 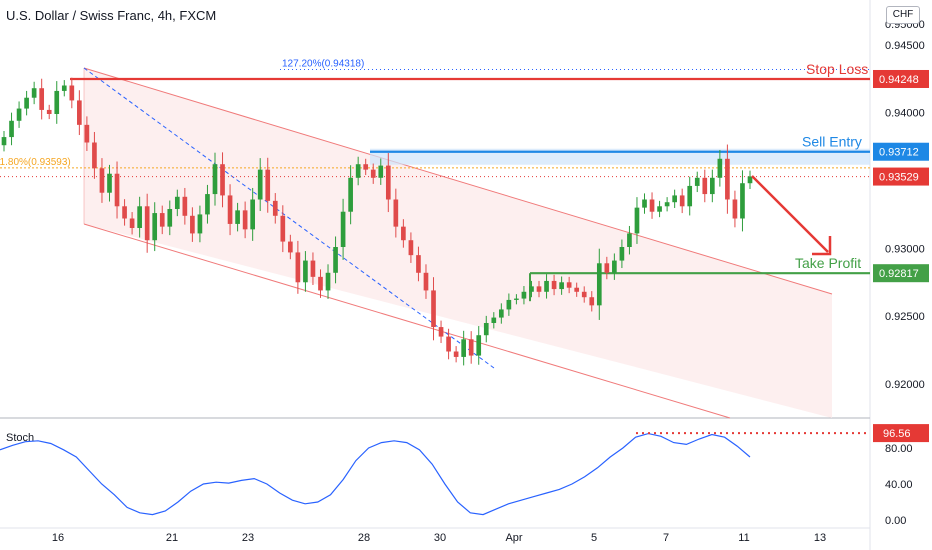 I want to click on current-price-tag: 0.93529, so click(x=899, y=178).